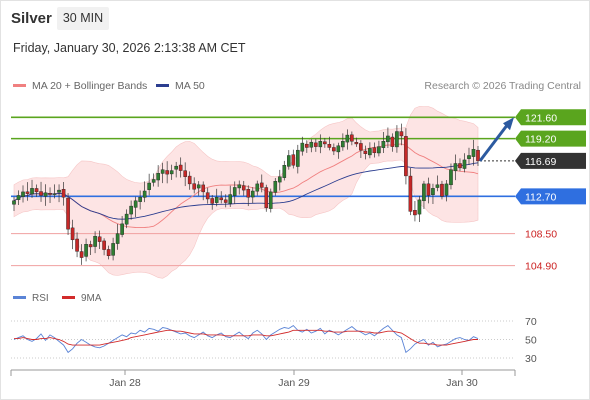  I want to click on legend-rsi: RSI, so click(31, 298).